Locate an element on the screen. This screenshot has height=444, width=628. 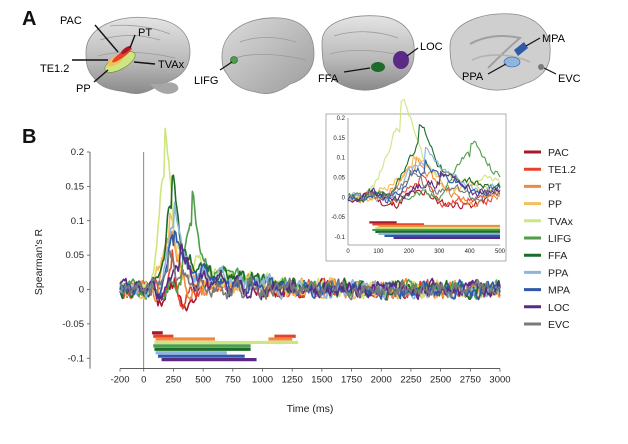
x-tick-label: 1500 is located at coordinates (321, 380).